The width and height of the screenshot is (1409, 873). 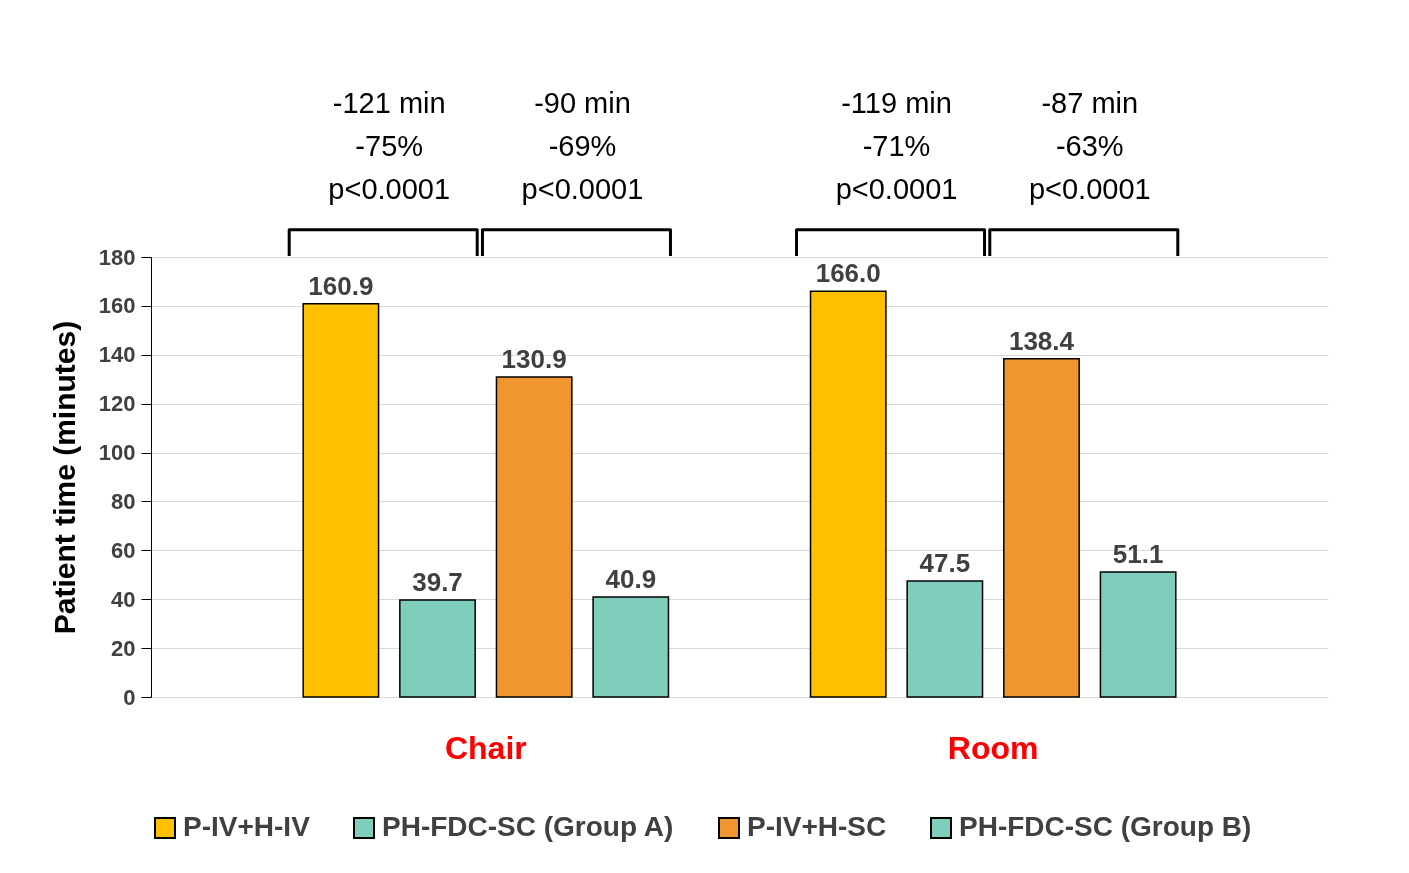 What do you see at coordinates (1041, 340) in the screenshot?
I see `data-label: 138.4` at bounding box center [1041, 340].